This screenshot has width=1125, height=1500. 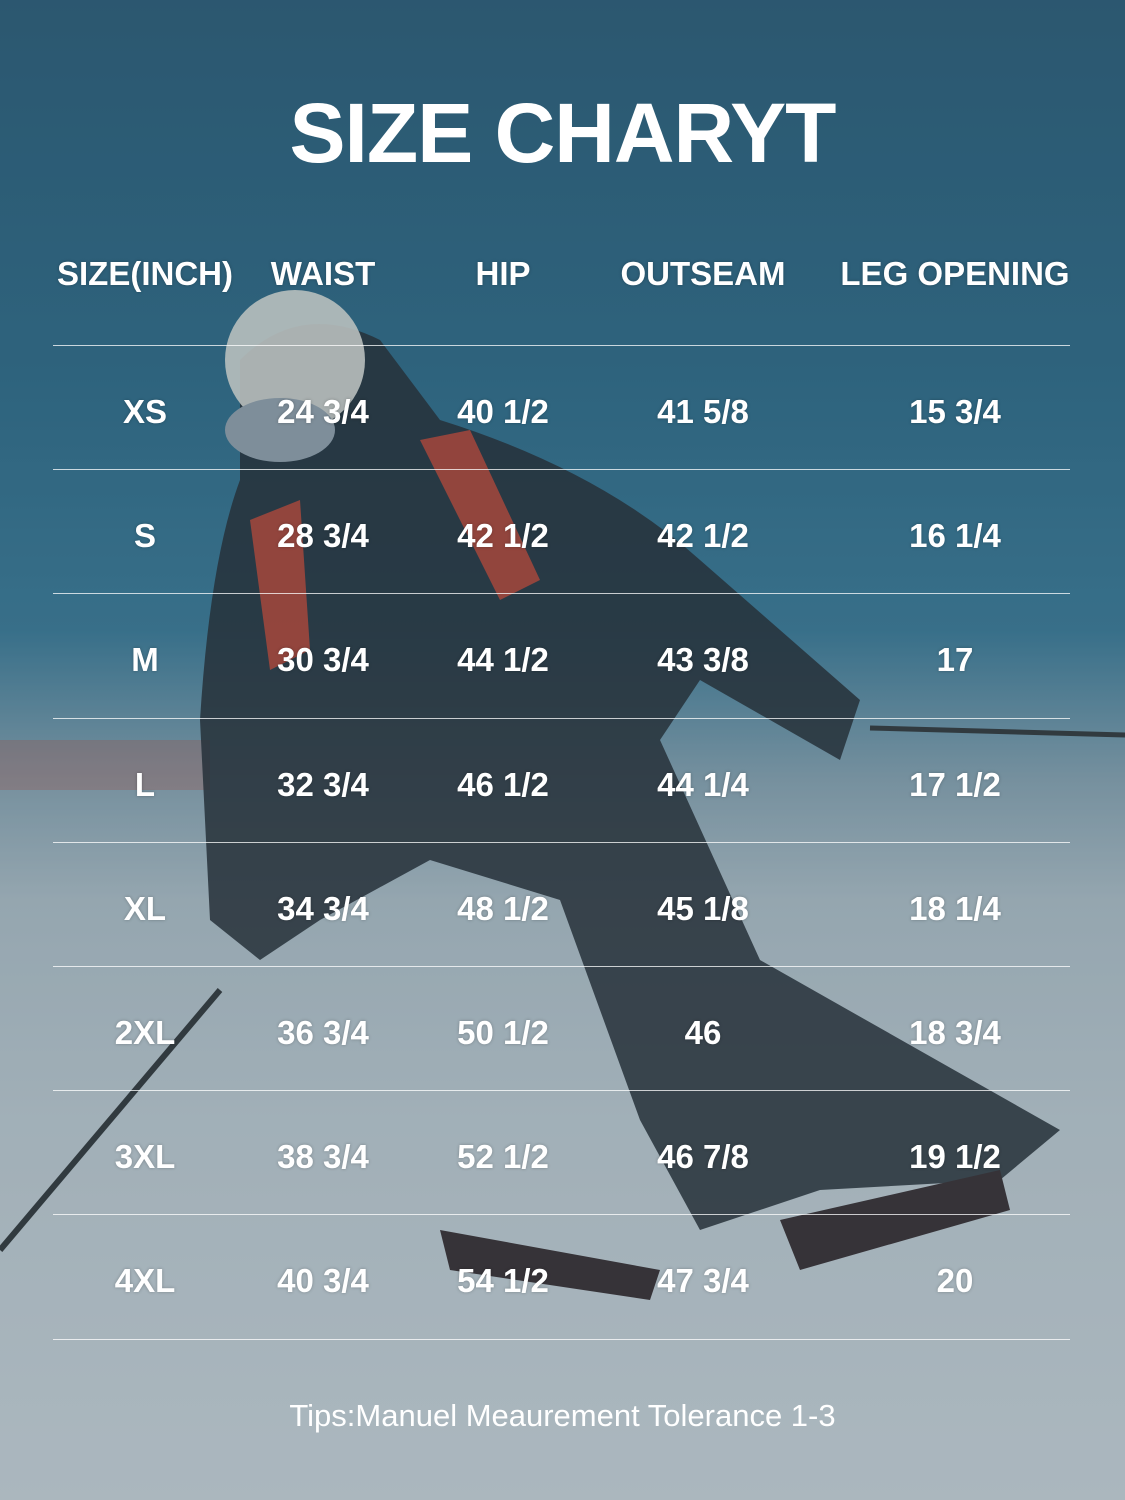 What do you see at coordinates (295, 360) in the screenshot?
I see `helmet` at bounding box center [295, 360].